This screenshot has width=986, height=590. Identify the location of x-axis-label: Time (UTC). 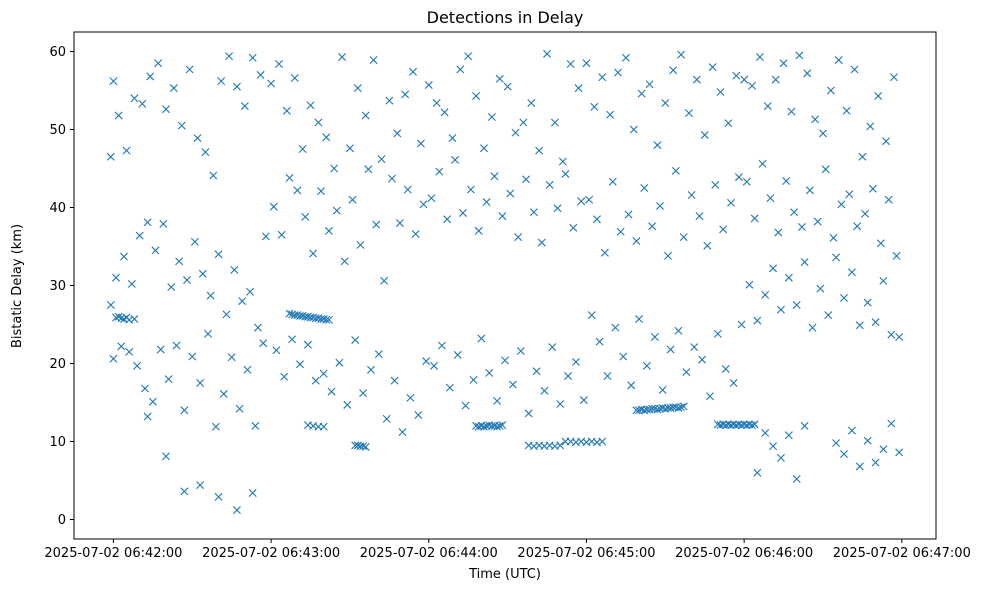
(504, 574).